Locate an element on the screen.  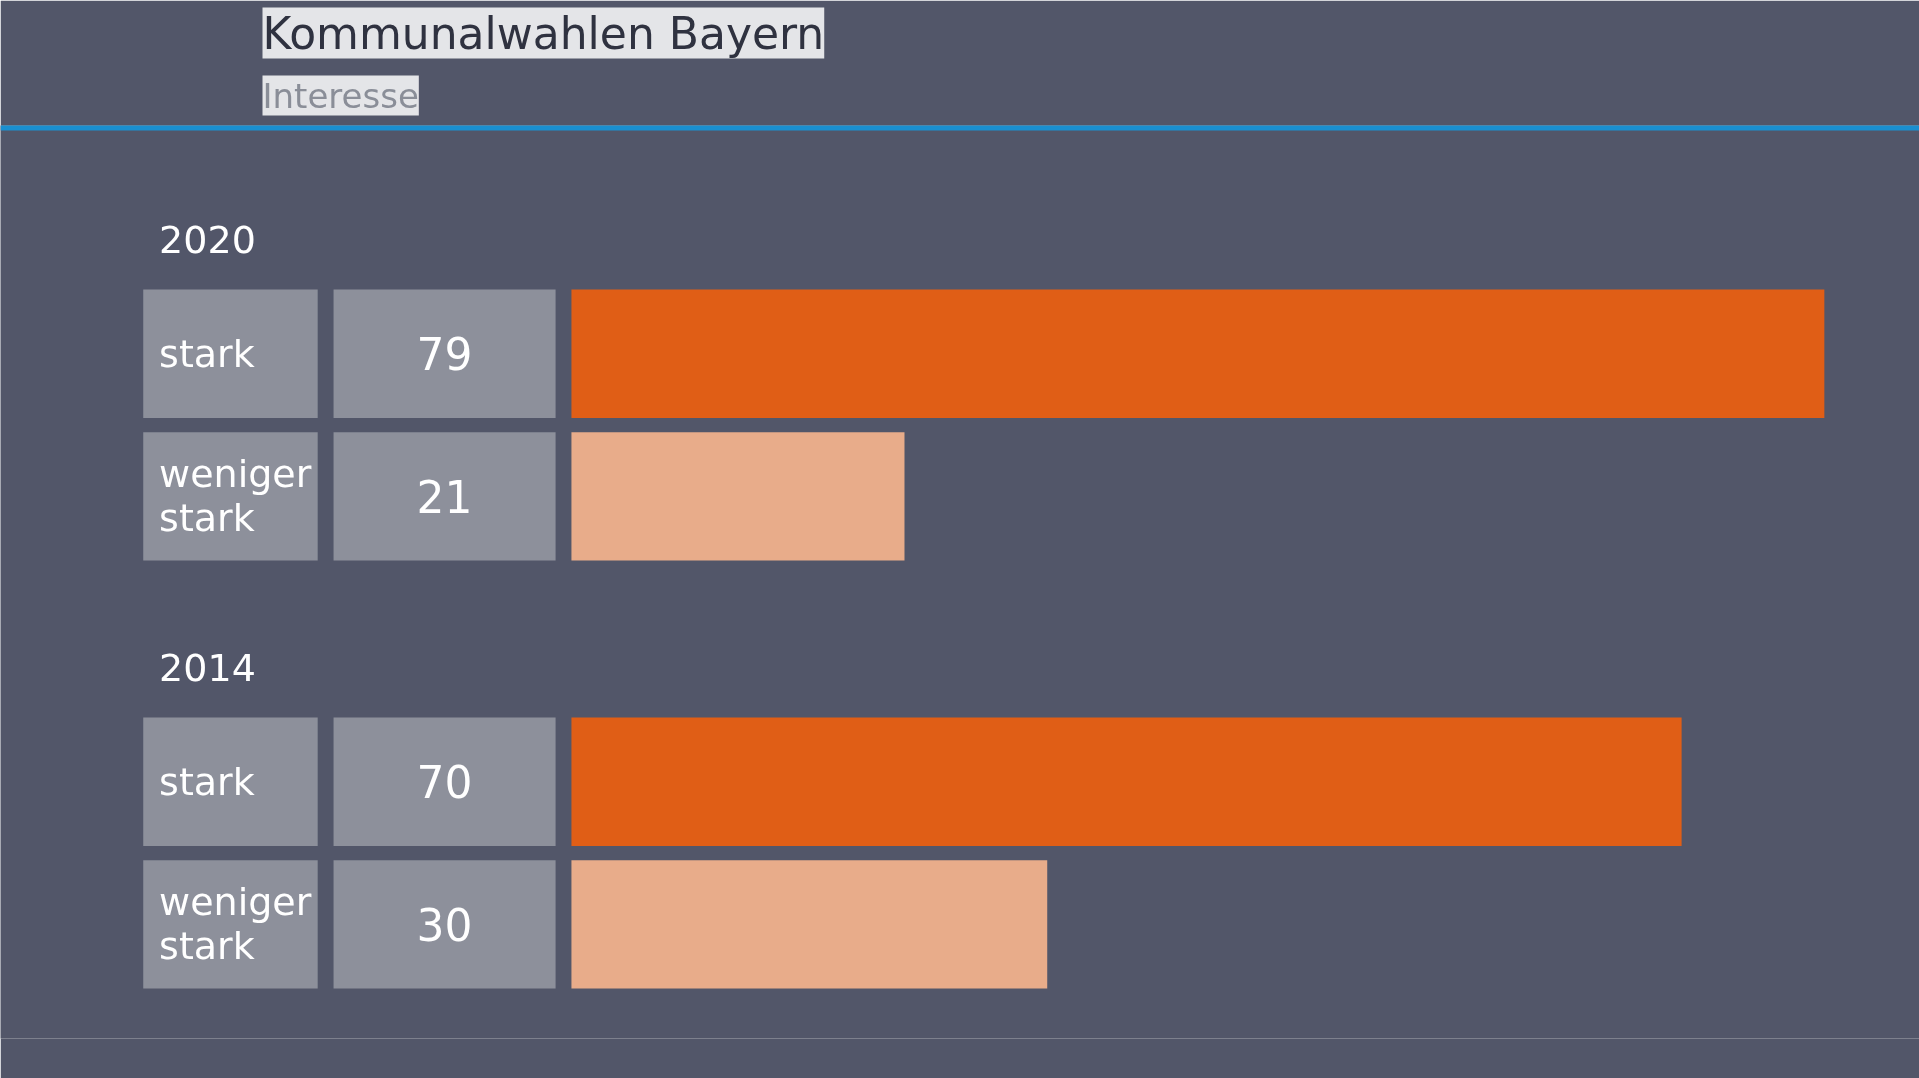
text: 2020 is located at coordinates (207, 240).